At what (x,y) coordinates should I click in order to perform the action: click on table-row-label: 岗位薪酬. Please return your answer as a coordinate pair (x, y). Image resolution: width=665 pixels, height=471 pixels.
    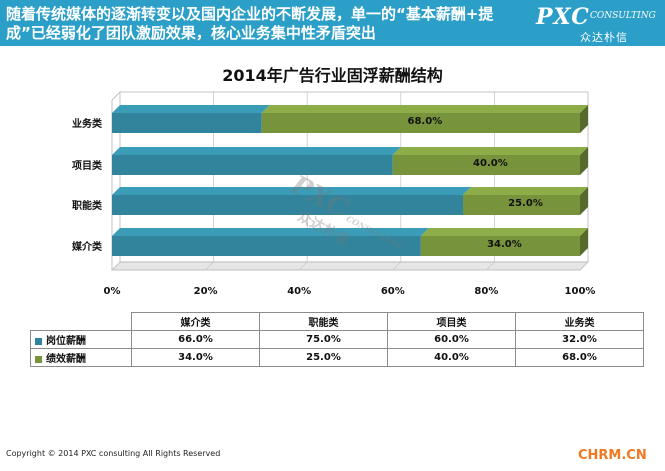
    Looking at the image, I should click on (81, 339).